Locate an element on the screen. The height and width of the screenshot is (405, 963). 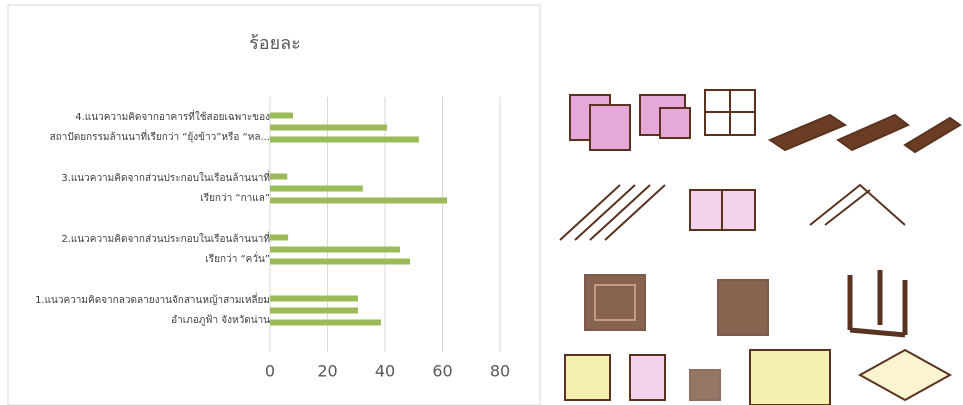
chart-title: ร้อยละ is located at coordinates (275, 43).